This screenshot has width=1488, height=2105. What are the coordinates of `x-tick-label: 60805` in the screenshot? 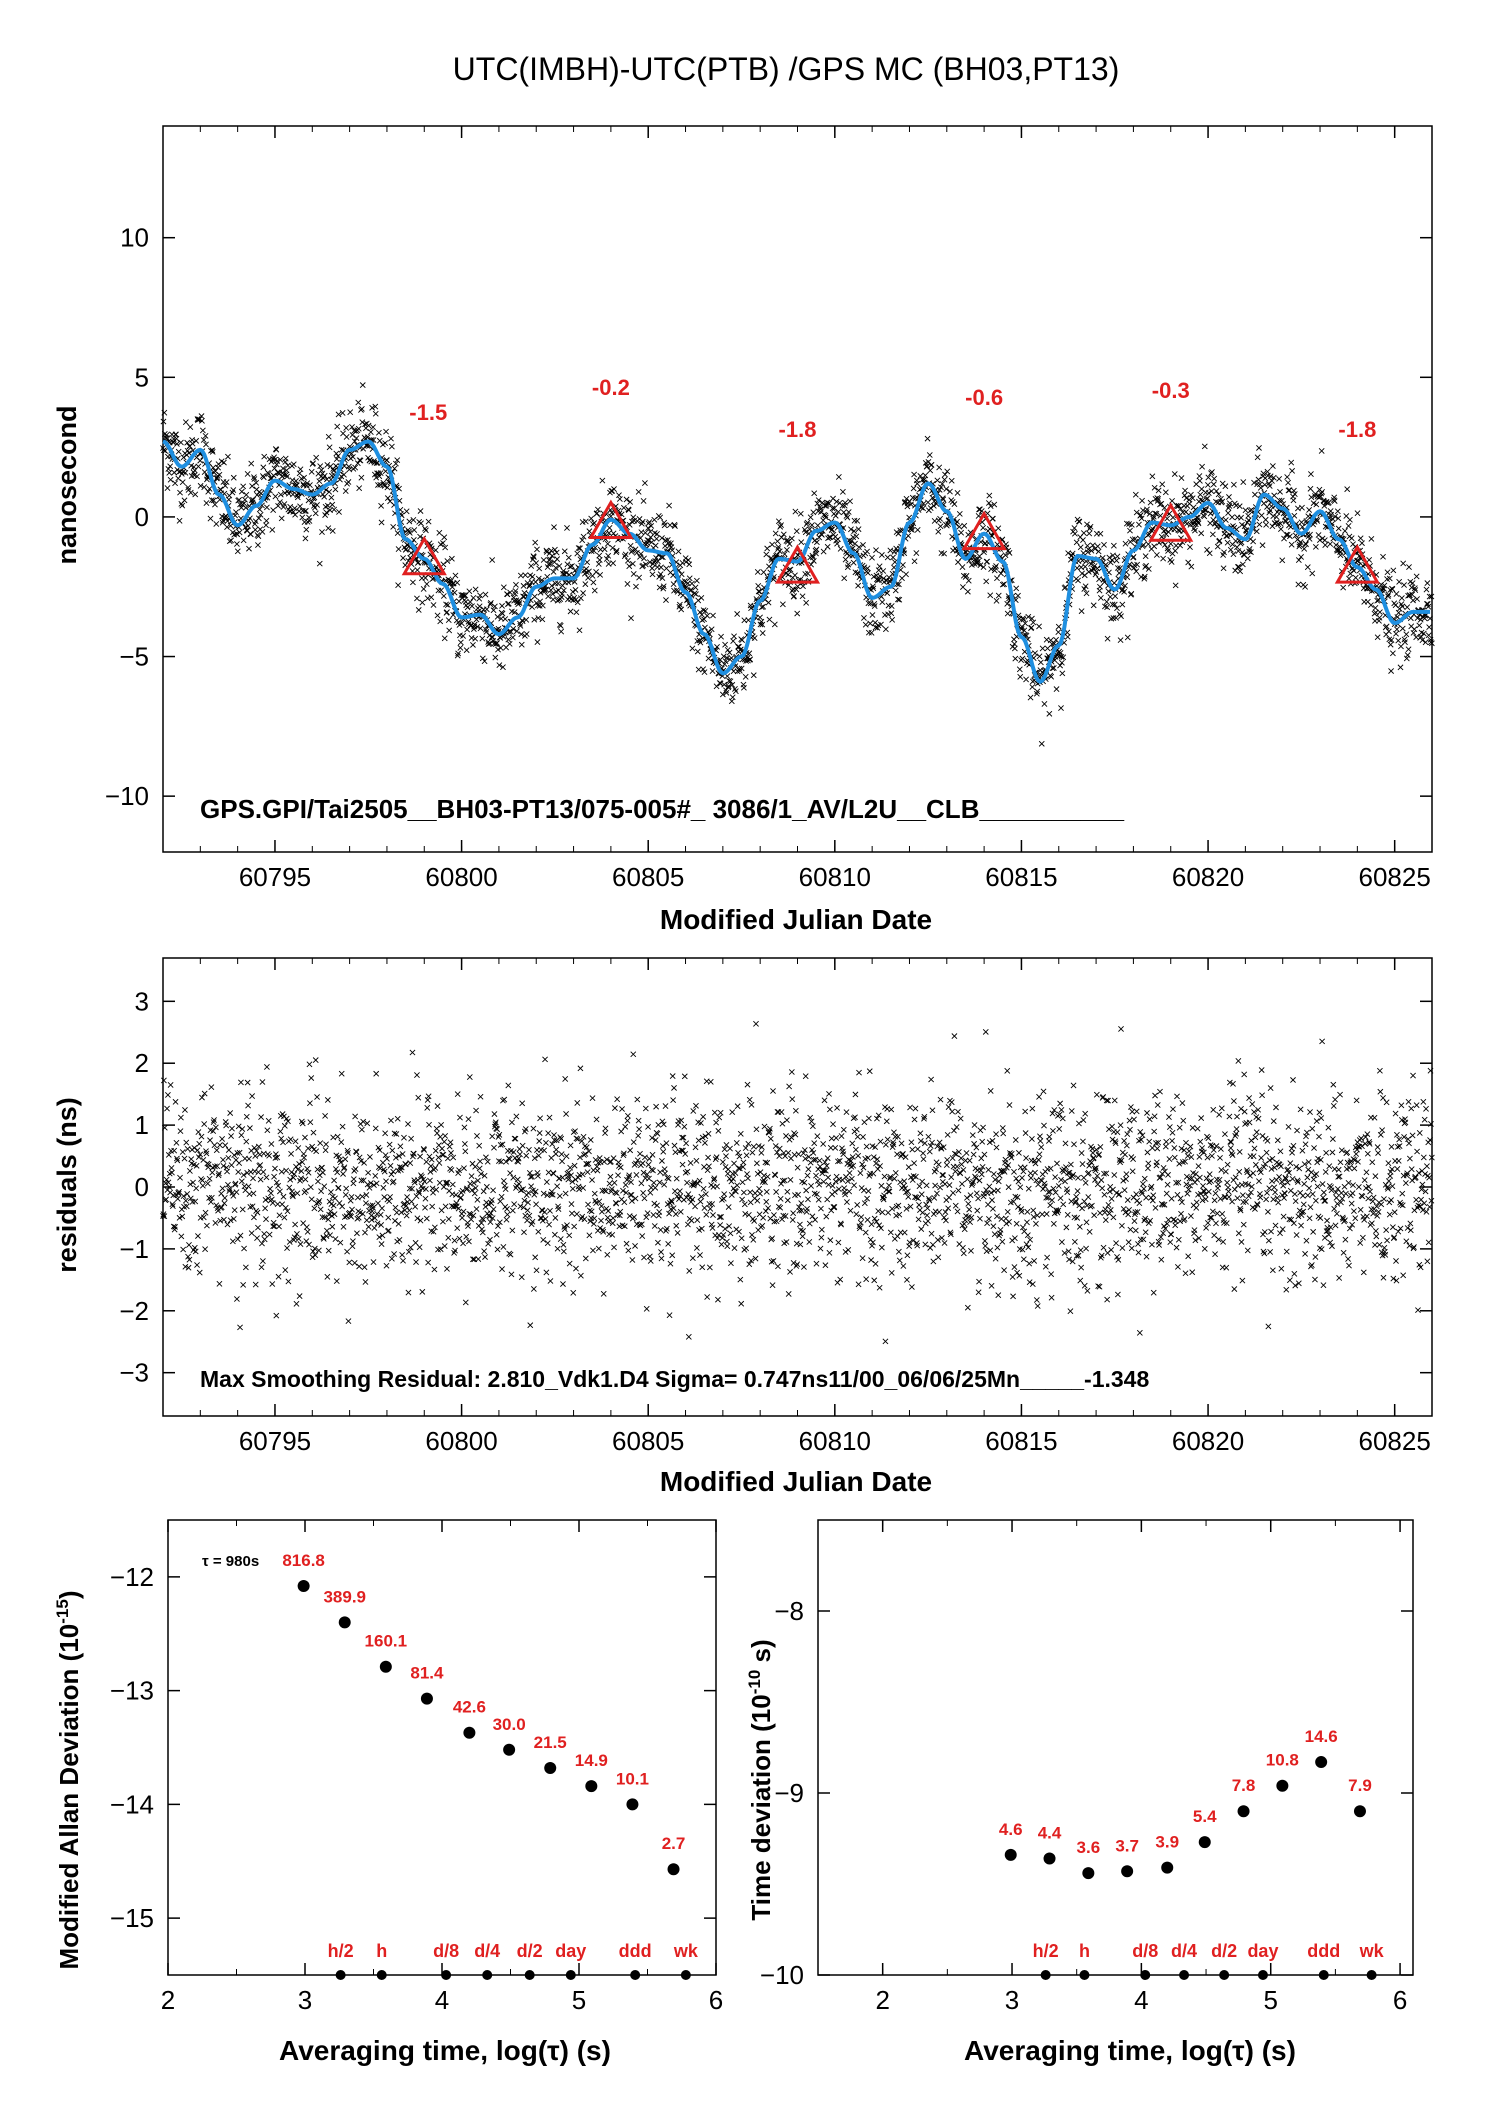 It's located at (648, 1441).